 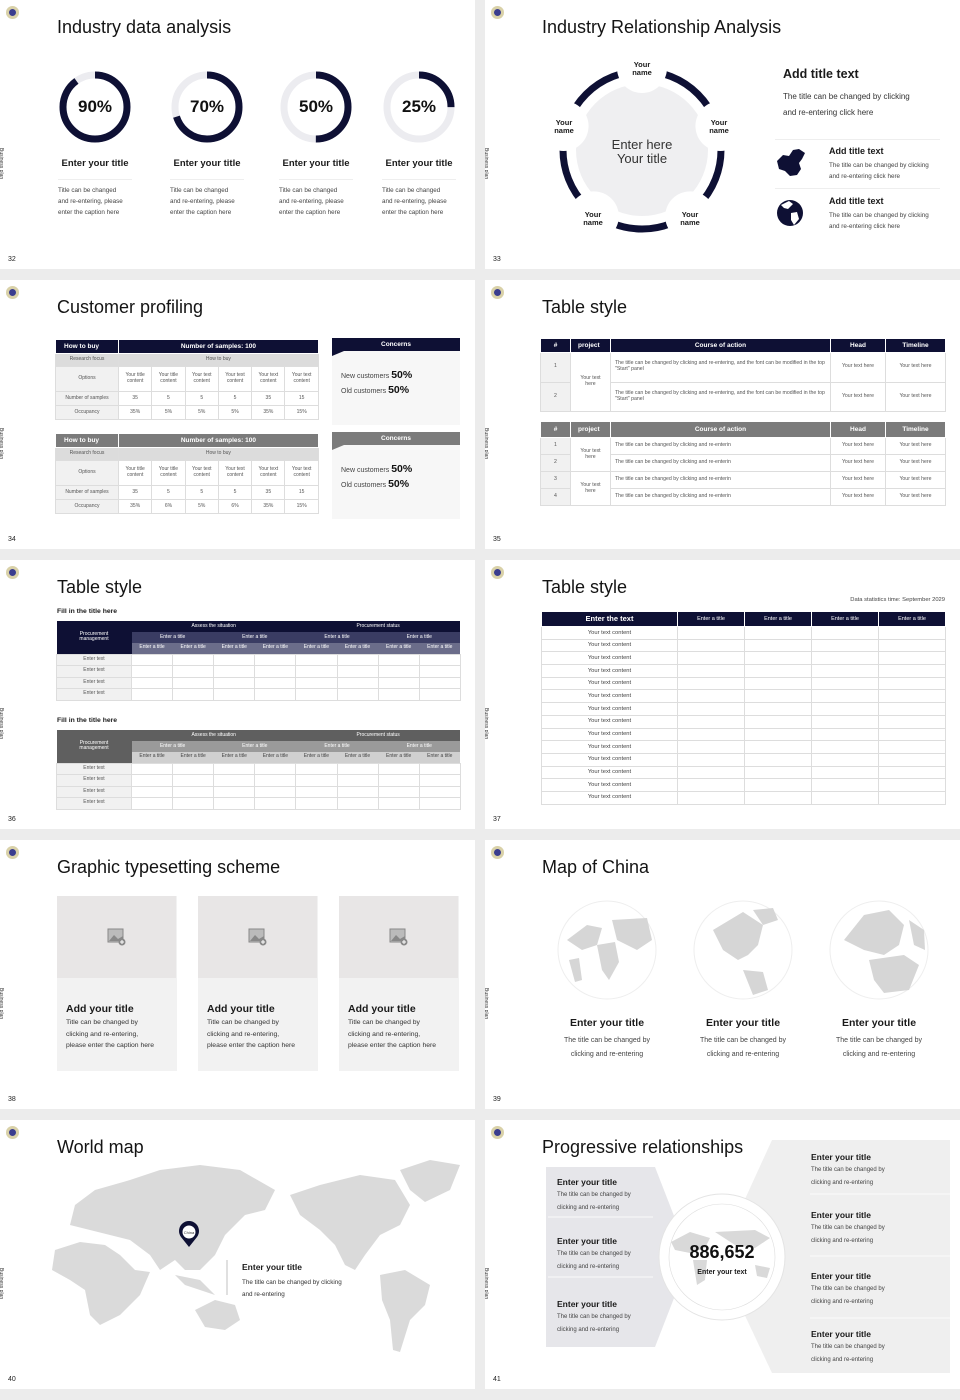 What do you see at coordinates (201, 212) in the screenshot?
I see `caption-line: enter the caption here` at bounding box center [201, 212].